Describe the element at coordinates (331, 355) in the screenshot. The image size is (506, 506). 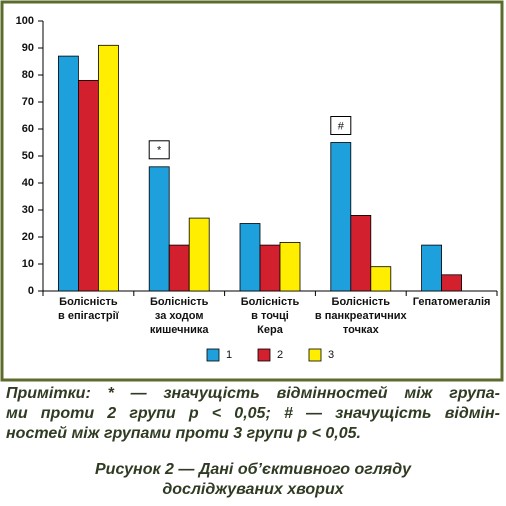
I see `legend-label: 3` at that location.